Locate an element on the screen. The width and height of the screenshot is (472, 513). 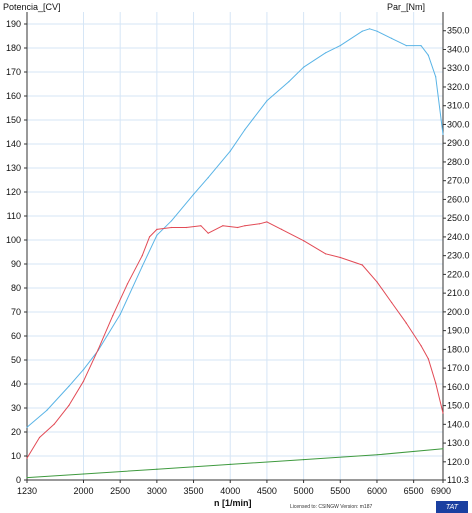
left-tick-label: 70 is located at coordinates (16, 312).